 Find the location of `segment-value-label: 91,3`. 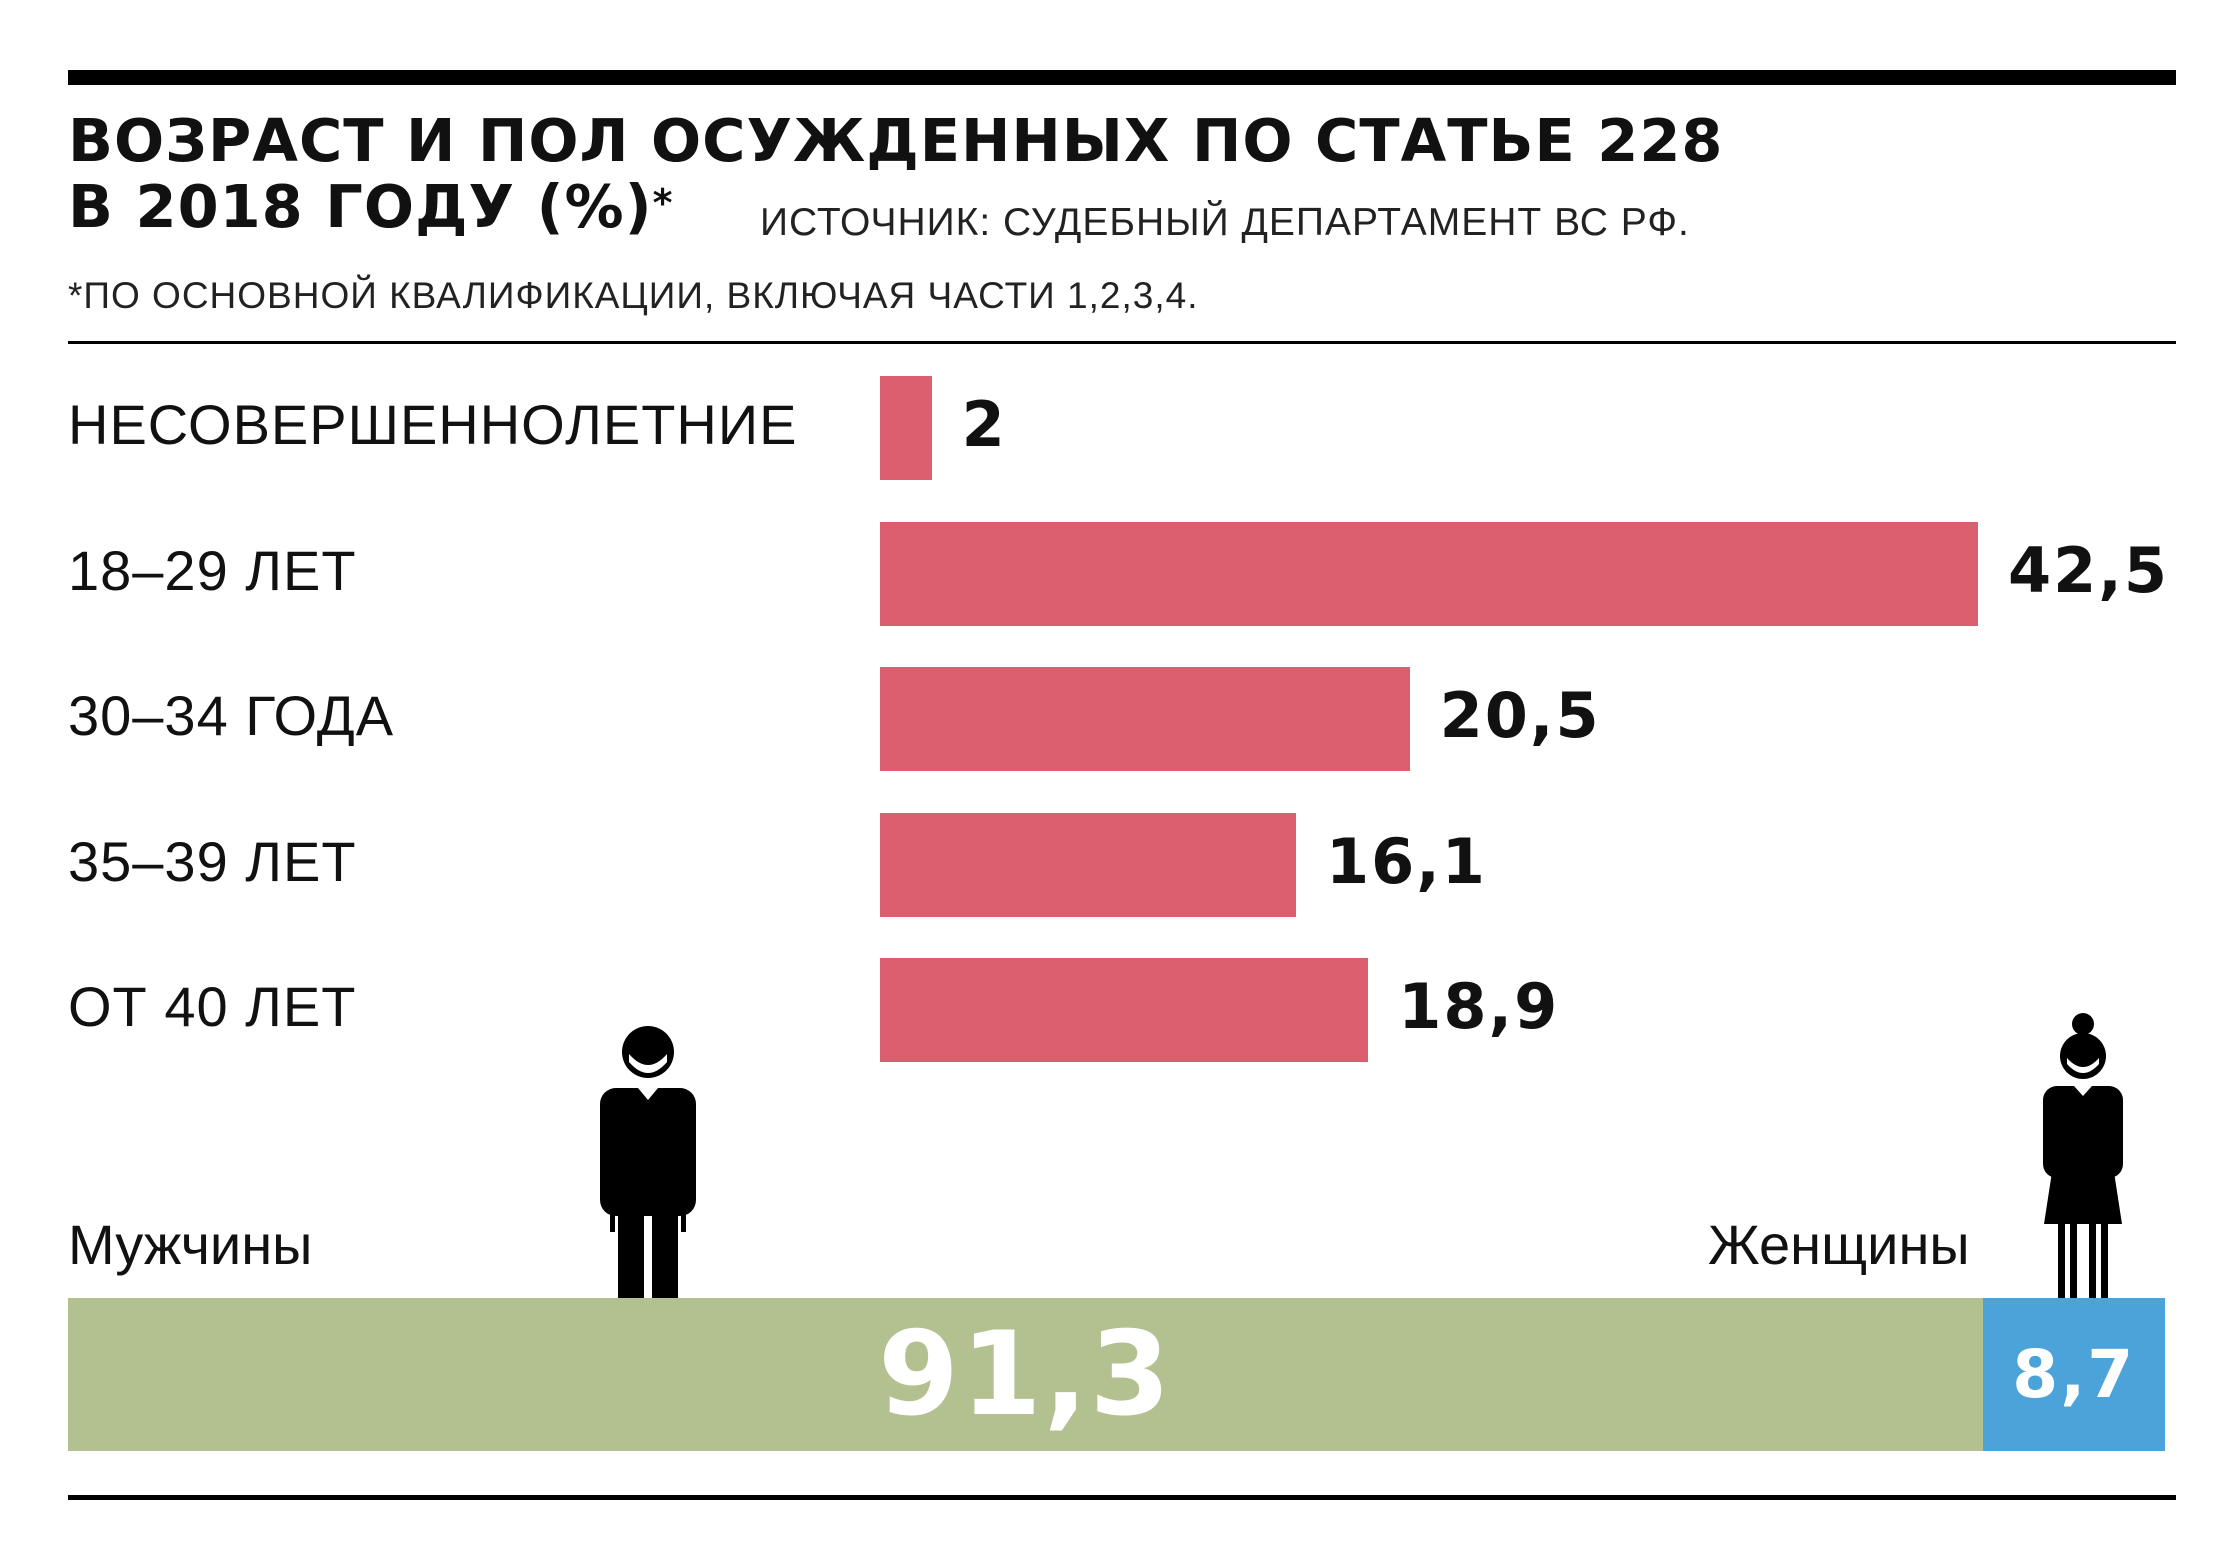

segment-value-label: 91,3 is located at coordinates (1025, 1374).